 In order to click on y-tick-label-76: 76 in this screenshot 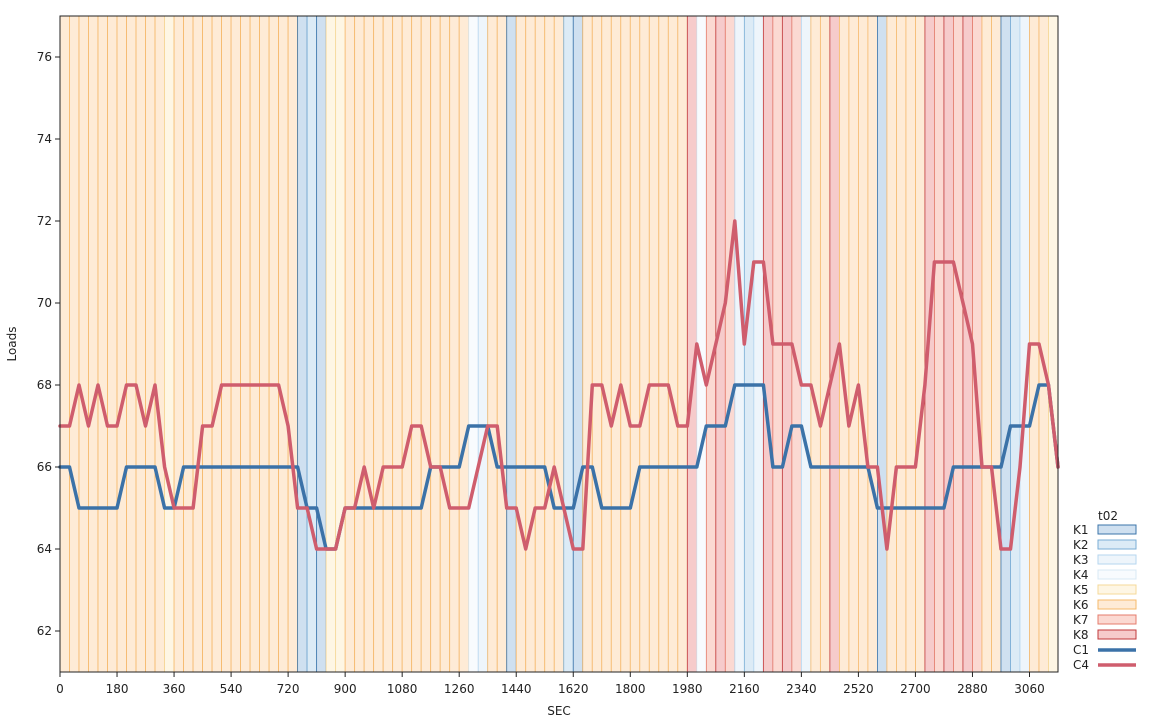, I will do `click(44, 57)`.